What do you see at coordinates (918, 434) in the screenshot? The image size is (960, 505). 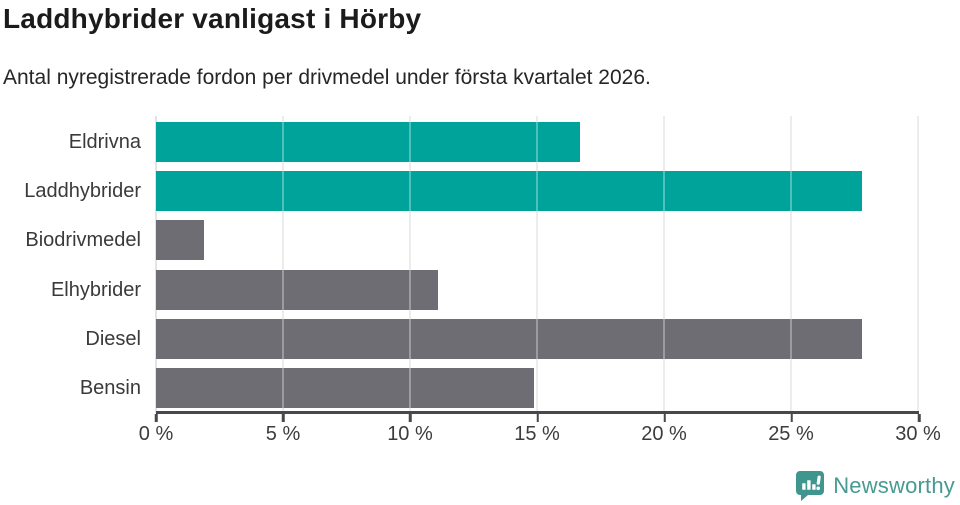 I see `x-axis-tick-label: 30 %` at bounding box center [918, 434].